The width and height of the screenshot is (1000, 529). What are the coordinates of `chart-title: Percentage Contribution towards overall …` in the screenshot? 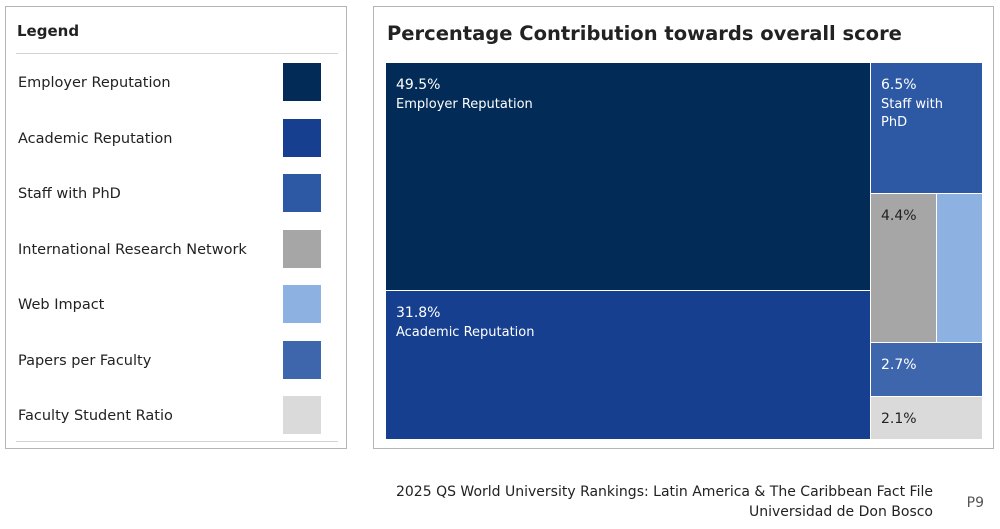 It's located at (644, 33).